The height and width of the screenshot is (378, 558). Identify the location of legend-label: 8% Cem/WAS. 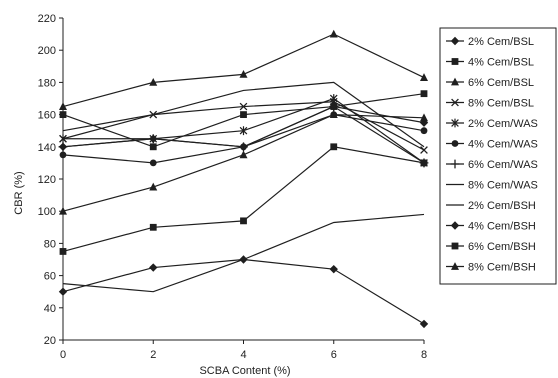
(503, 186).